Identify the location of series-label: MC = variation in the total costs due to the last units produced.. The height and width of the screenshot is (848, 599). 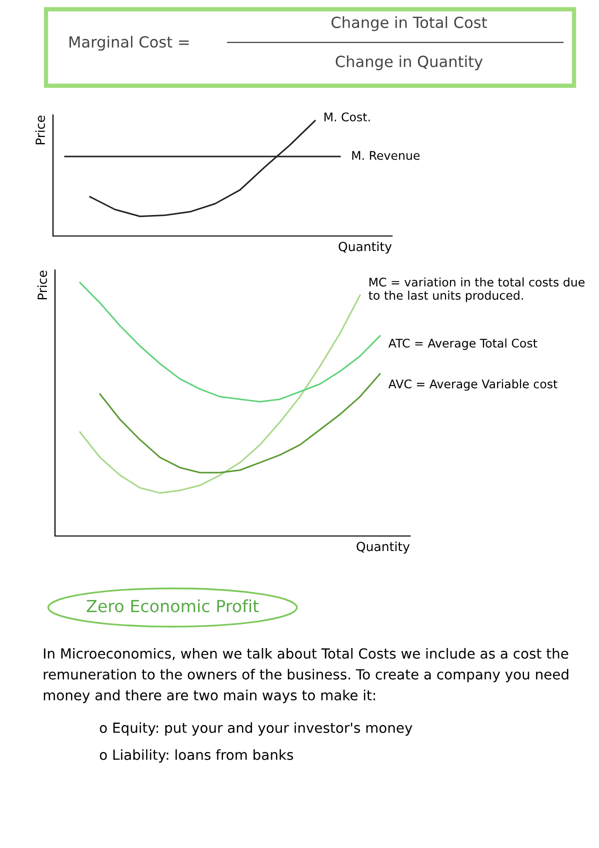
(476, 289).